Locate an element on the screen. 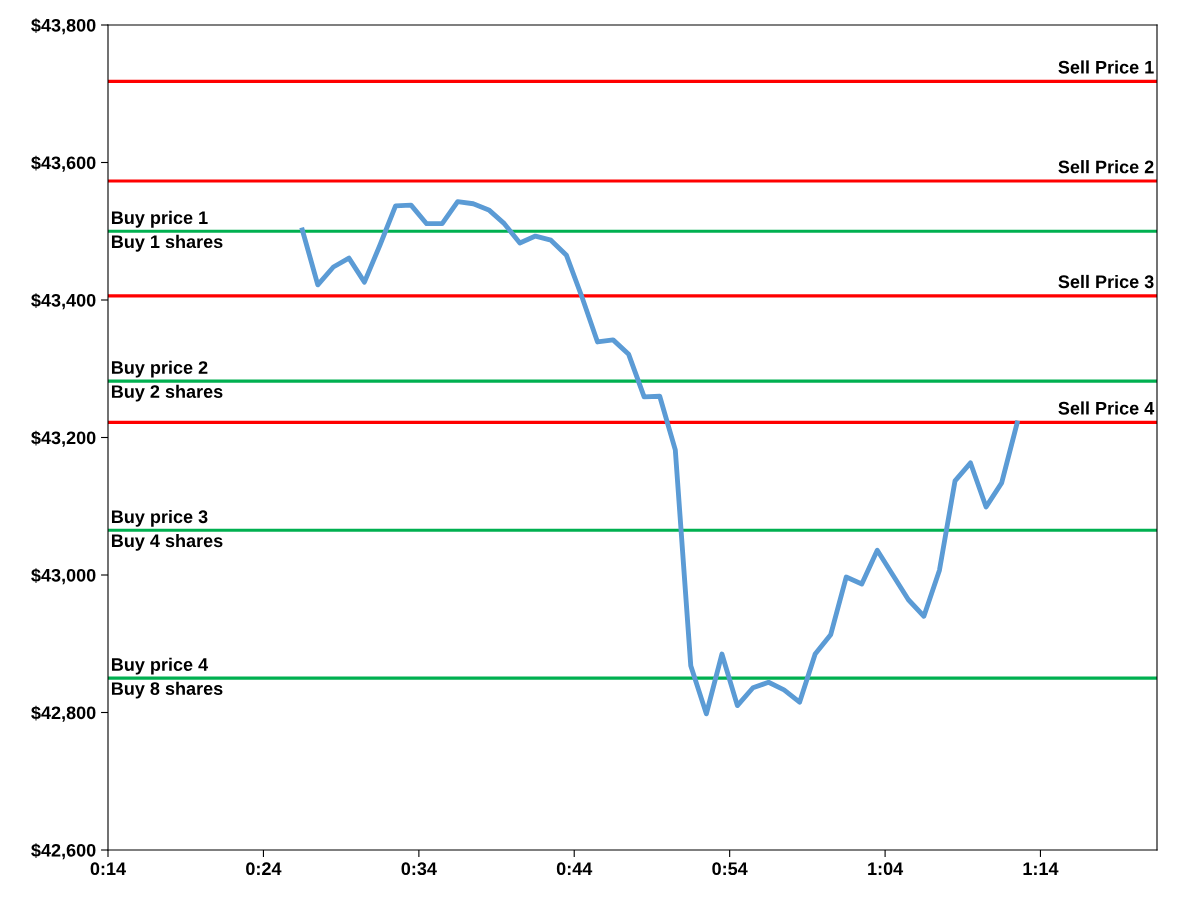 This screenshot has height=902, width=1202. y-tick-label: $43,600 is located at coordinates (63, 163).